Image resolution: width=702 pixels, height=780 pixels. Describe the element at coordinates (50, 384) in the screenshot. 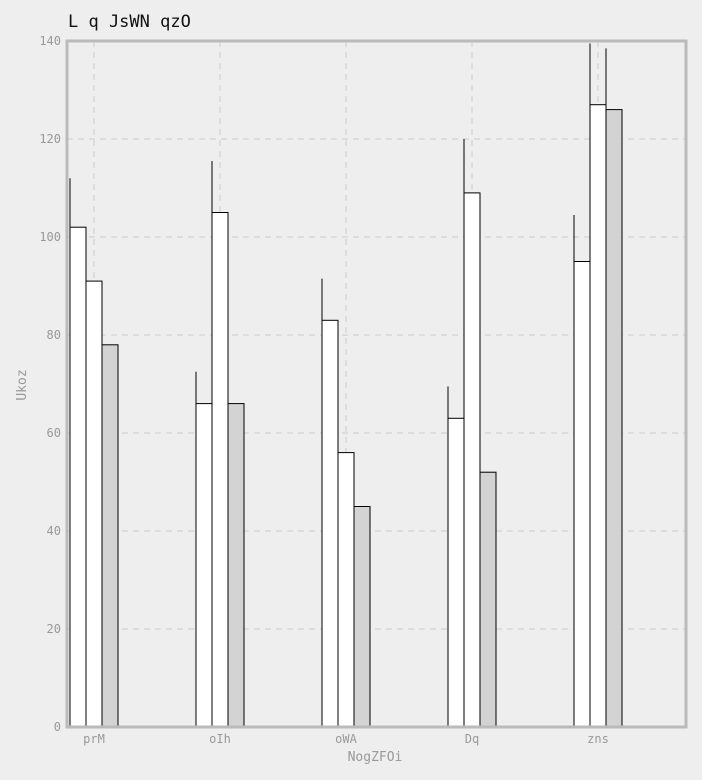

I see `y-tick-labels: 0 20 40 60 80 100 120 140` at that location.